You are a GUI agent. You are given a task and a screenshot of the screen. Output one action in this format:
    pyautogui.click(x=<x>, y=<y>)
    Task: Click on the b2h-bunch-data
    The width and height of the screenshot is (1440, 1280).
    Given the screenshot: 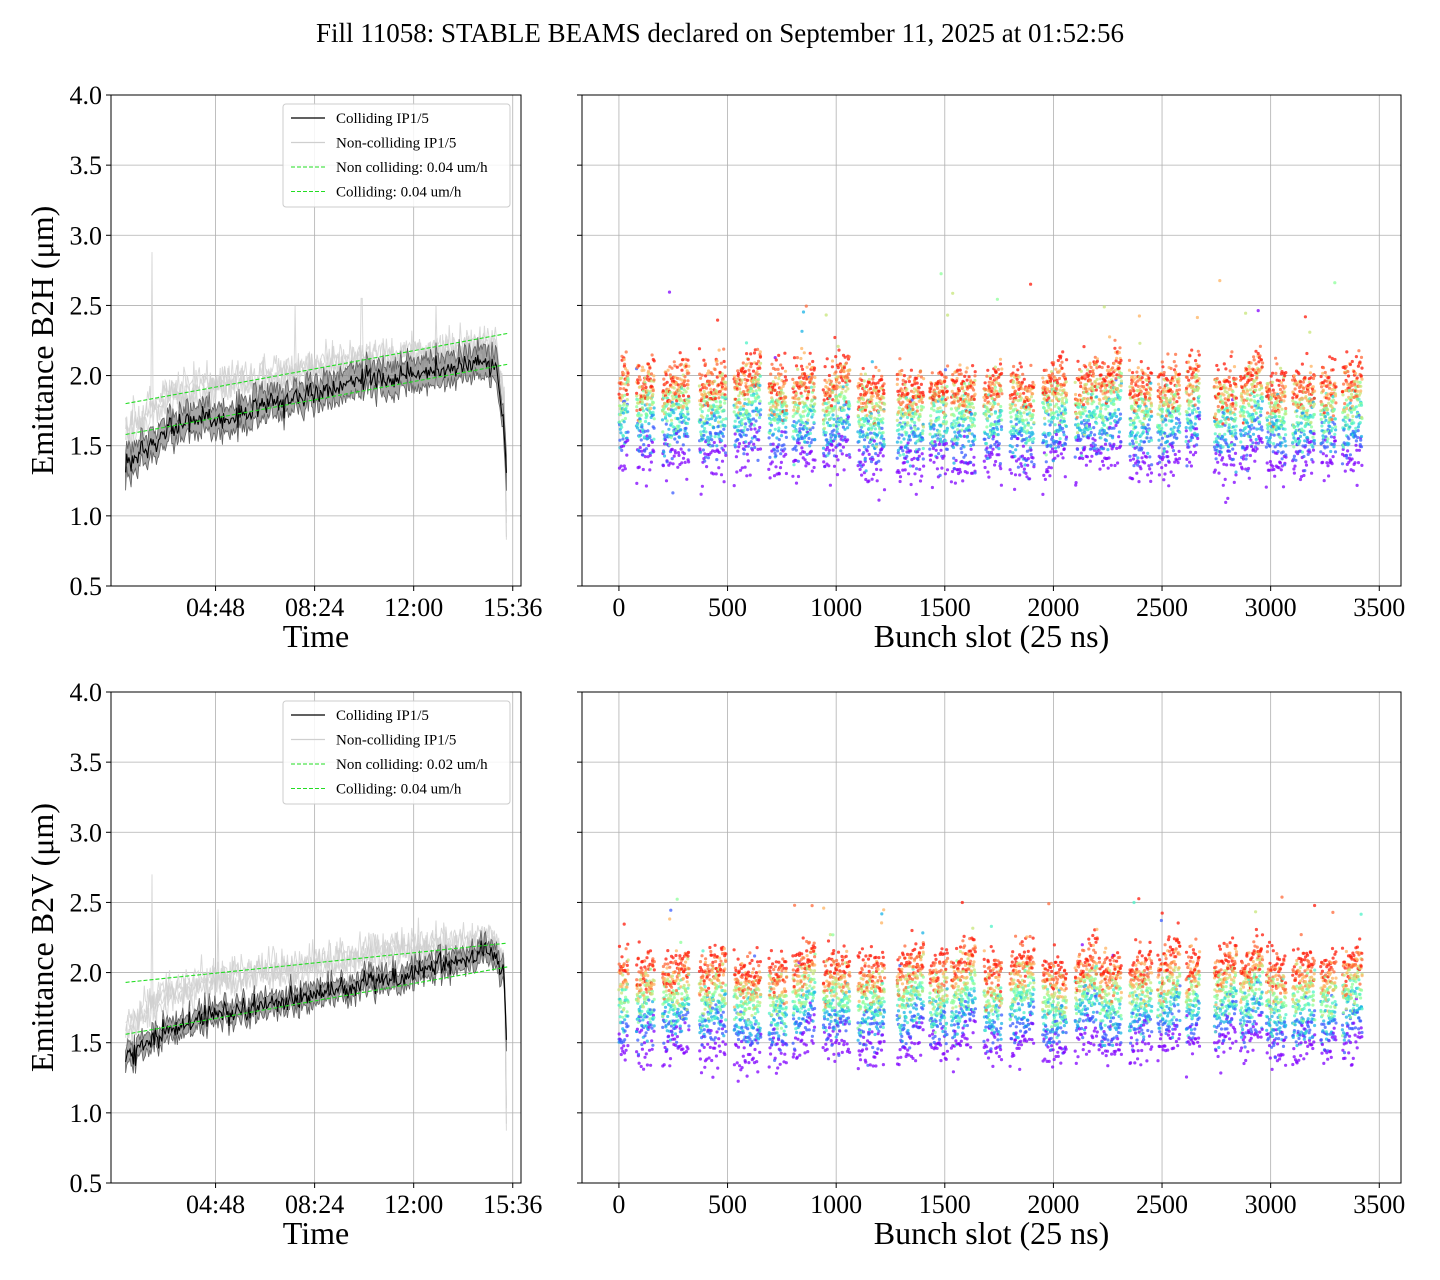 What is the action you would take?
    pyautogui.click(x=990, y=388)
    